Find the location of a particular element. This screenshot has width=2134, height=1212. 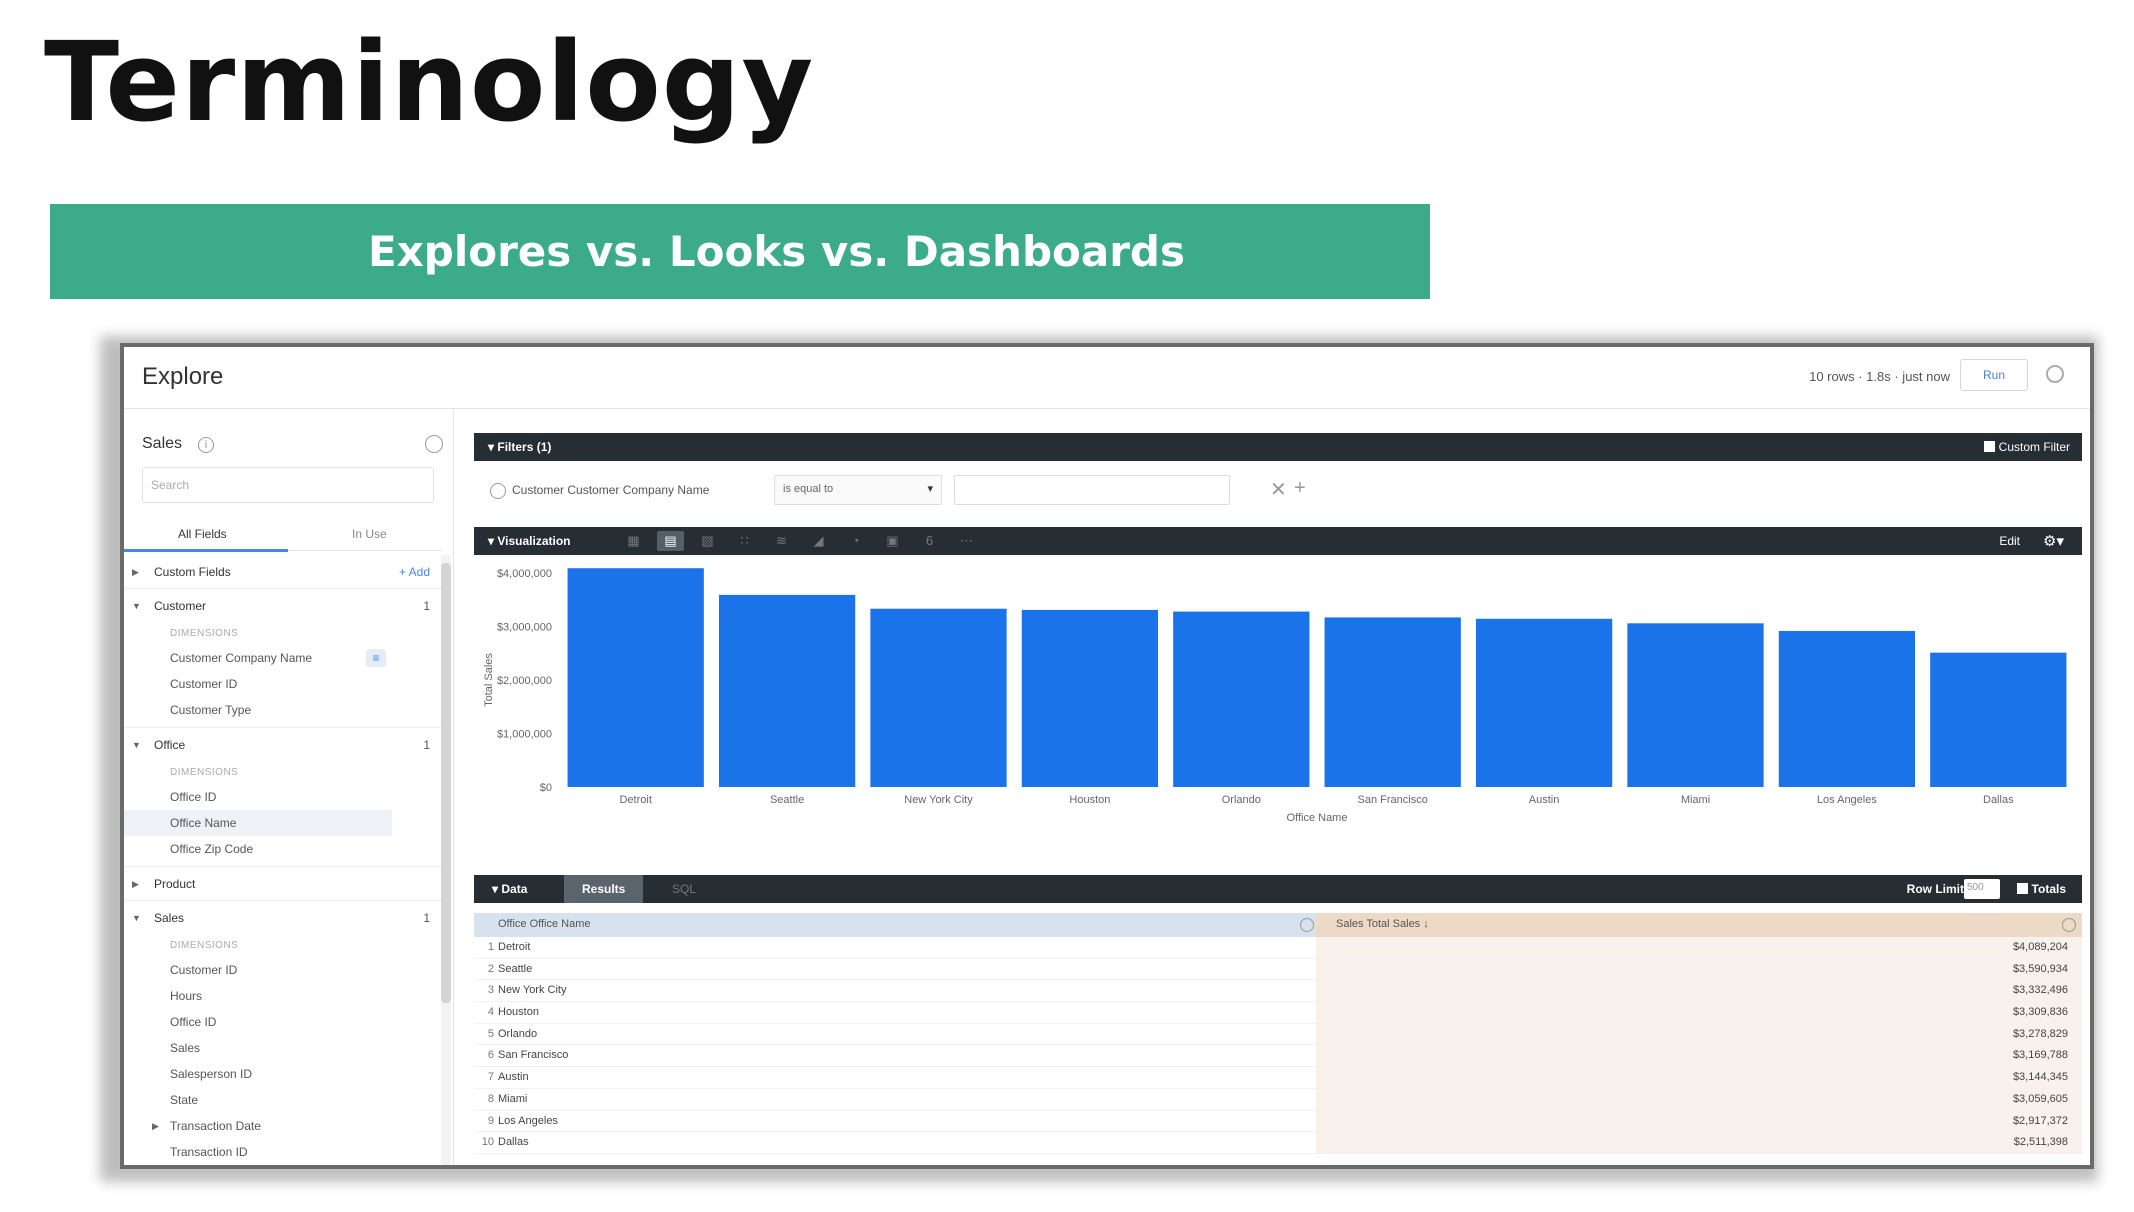

table-row: 9 Los Angeles $2,917,372 is located at coordinates (1278, 1121).